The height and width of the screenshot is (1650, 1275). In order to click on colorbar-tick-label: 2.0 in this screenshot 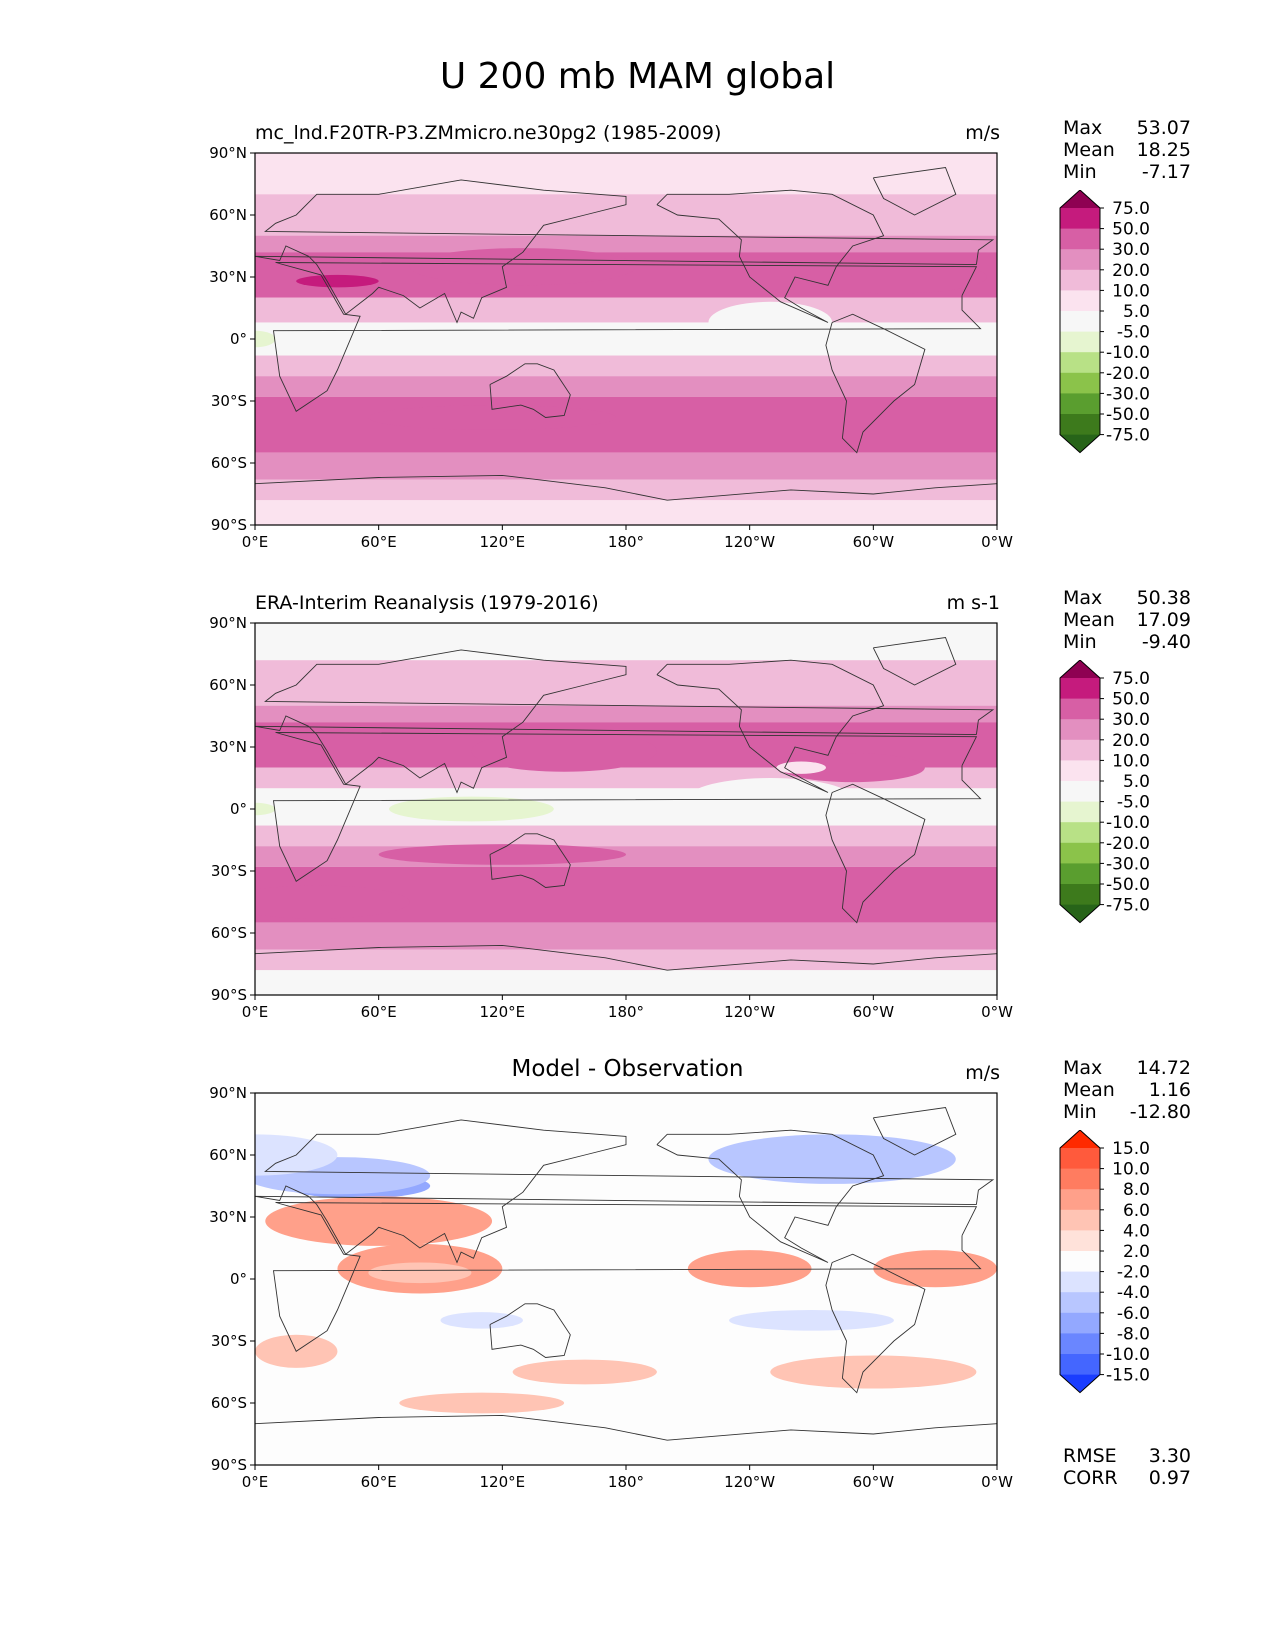, I will do `click(1136, 1252)`.